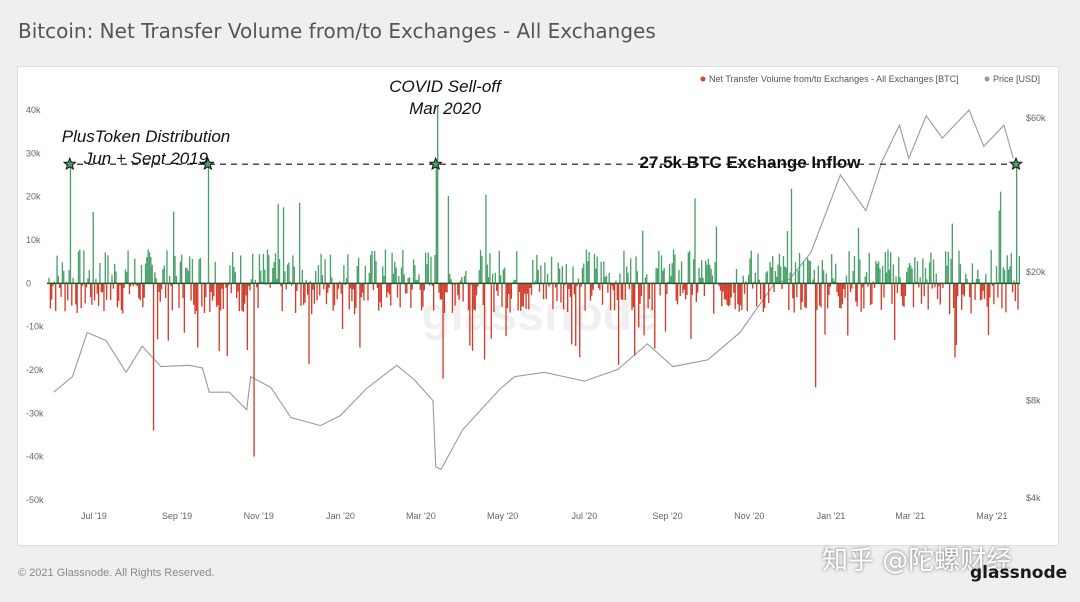 The image size is (1080, 602). I want to click on peak-star-icon, so click(69, 163).